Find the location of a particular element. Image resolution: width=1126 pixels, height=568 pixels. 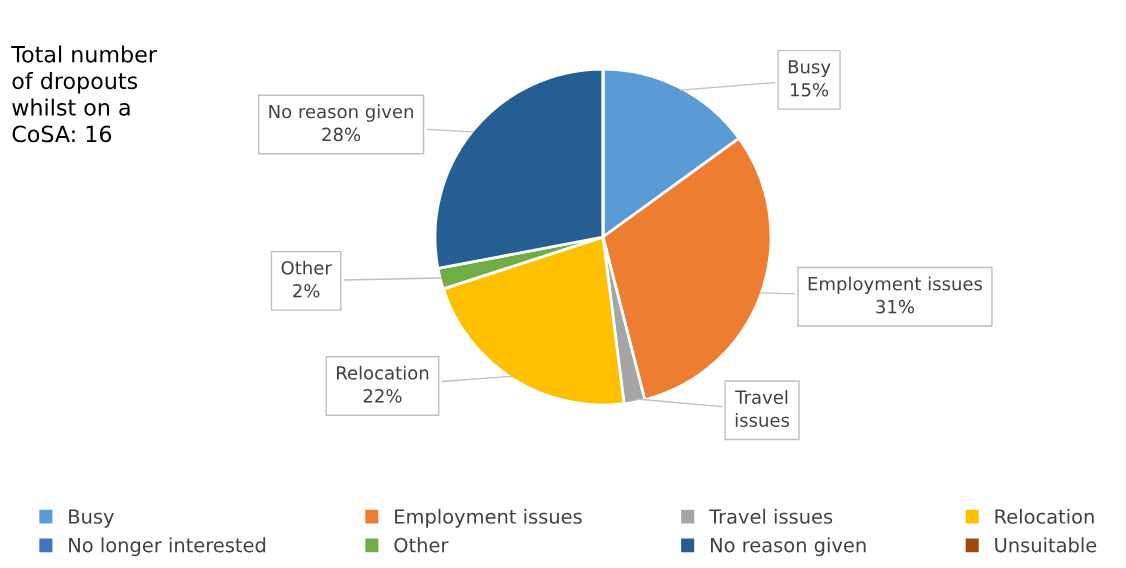

data-label: Relocation 22% is located at coordinates (383, 384).